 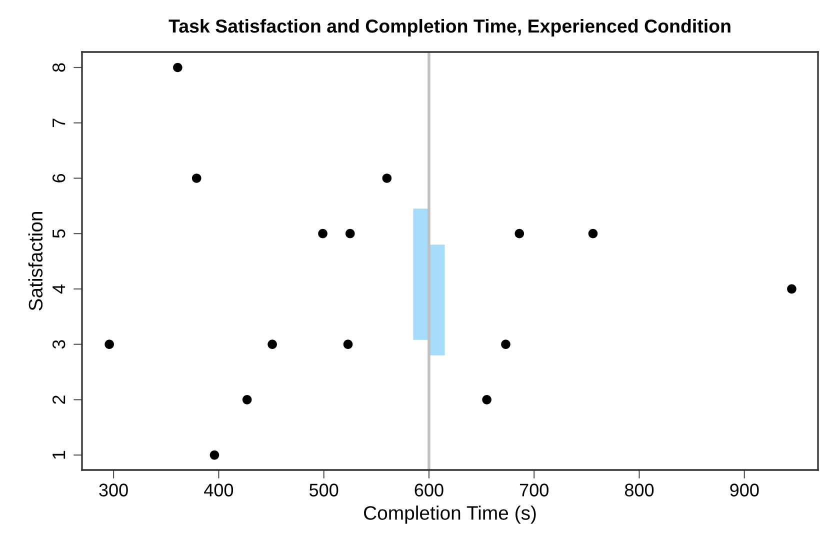 I want to click on y-tick-label: 7, so click(x=59, y=122).